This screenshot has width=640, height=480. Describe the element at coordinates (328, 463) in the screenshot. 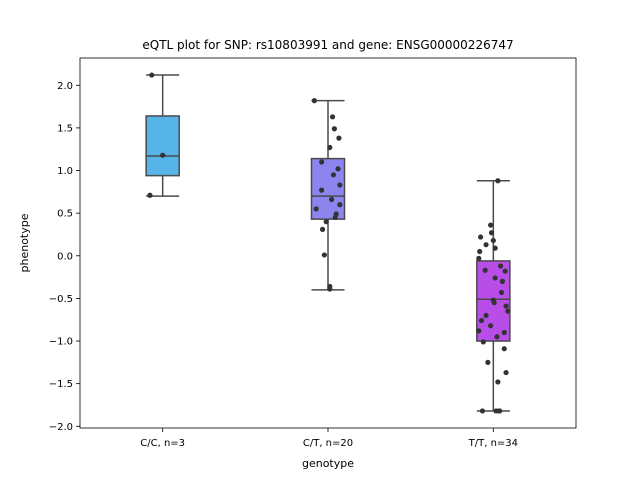

I see `x-axis-label: genotype` at that location.